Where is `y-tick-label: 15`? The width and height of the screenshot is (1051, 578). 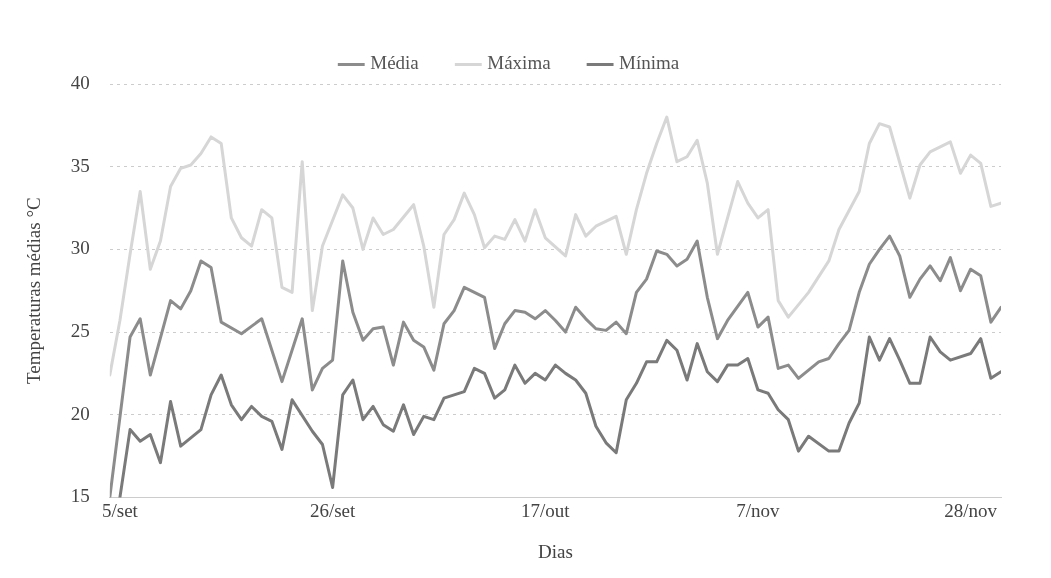 y-tick-label: 15 is located at coordinates (80, 496).